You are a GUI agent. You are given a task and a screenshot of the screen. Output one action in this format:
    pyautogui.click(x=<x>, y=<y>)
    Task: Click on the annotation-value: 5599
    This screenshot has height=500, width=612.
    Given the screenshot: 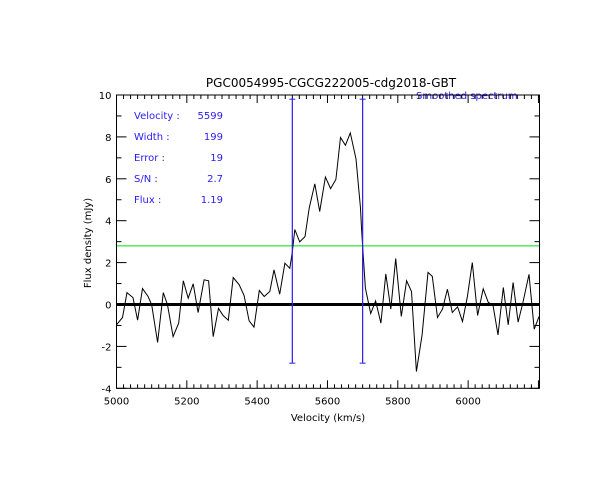 What is the action you would take?
    pyautogui.click(x=210, y=116)
    